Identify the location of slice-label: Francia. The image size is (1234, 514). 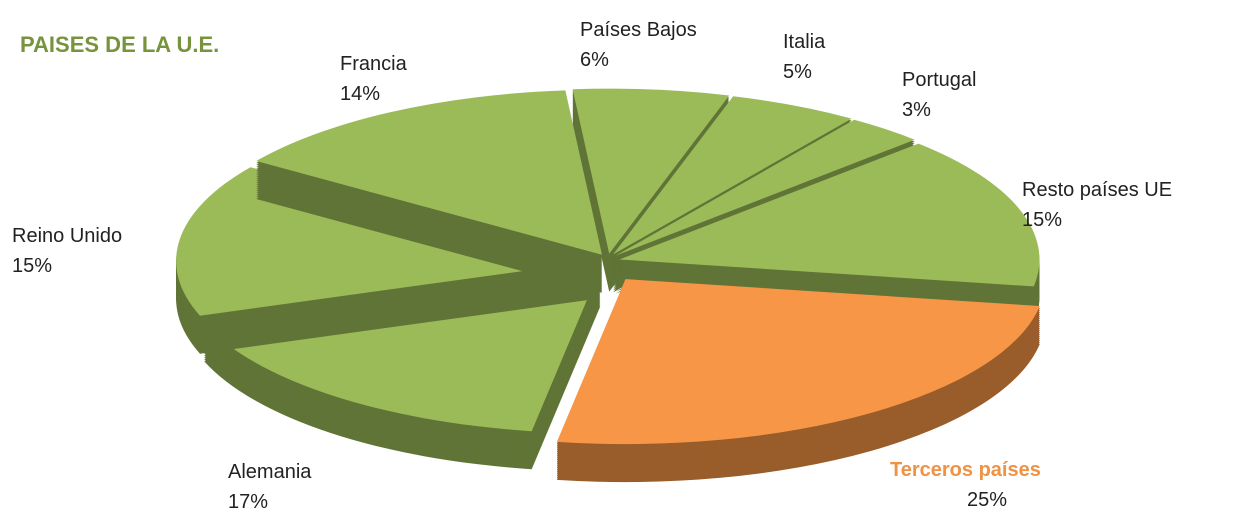
(374, 64).